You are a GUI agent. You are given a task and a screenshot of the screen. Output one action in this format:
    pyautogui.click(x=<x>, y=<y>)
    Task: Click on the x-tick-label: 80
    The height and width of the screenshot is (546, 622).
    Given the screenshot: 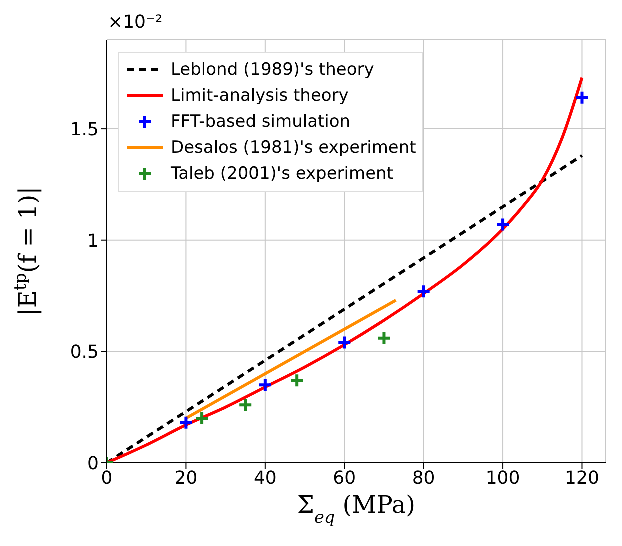 What is the action you would take?
    pyautogui.click(x=424, y=478)
    